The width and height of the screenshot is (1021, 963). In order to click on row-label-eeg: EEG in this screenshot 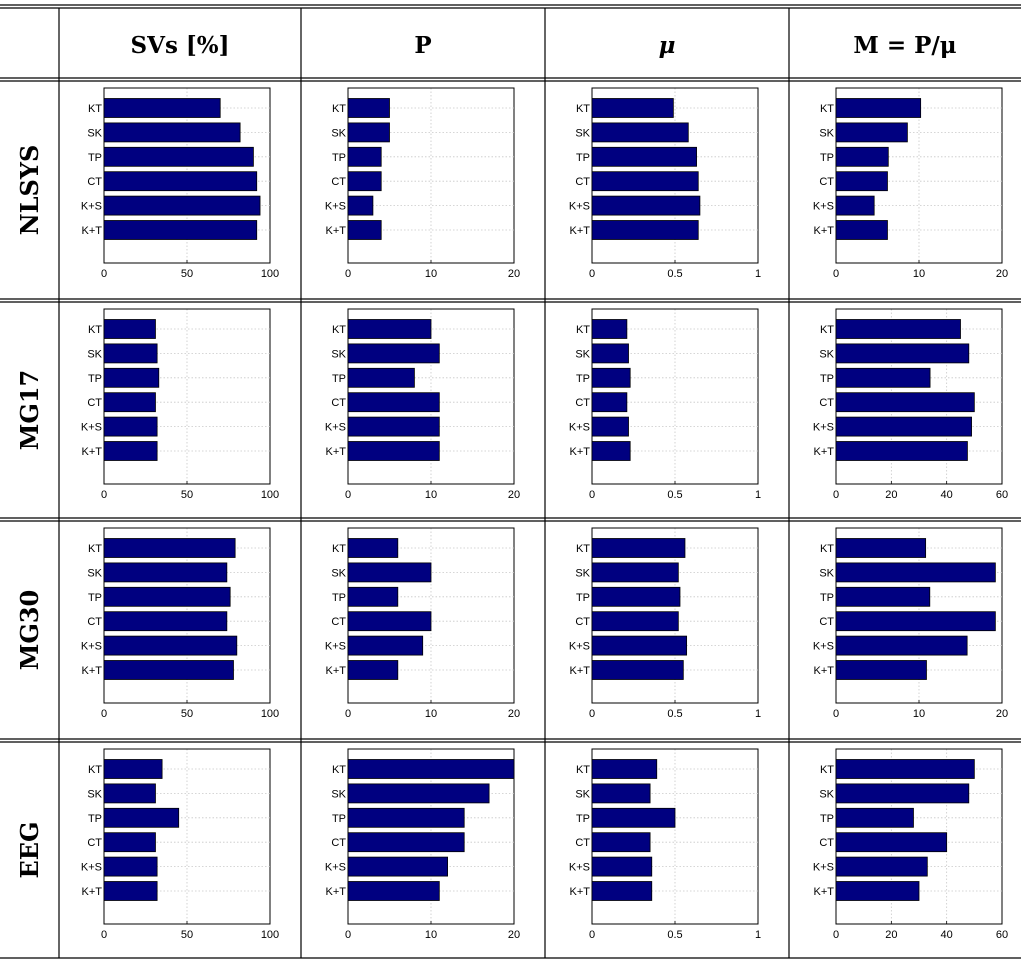, I will do `click(29, 849)`.